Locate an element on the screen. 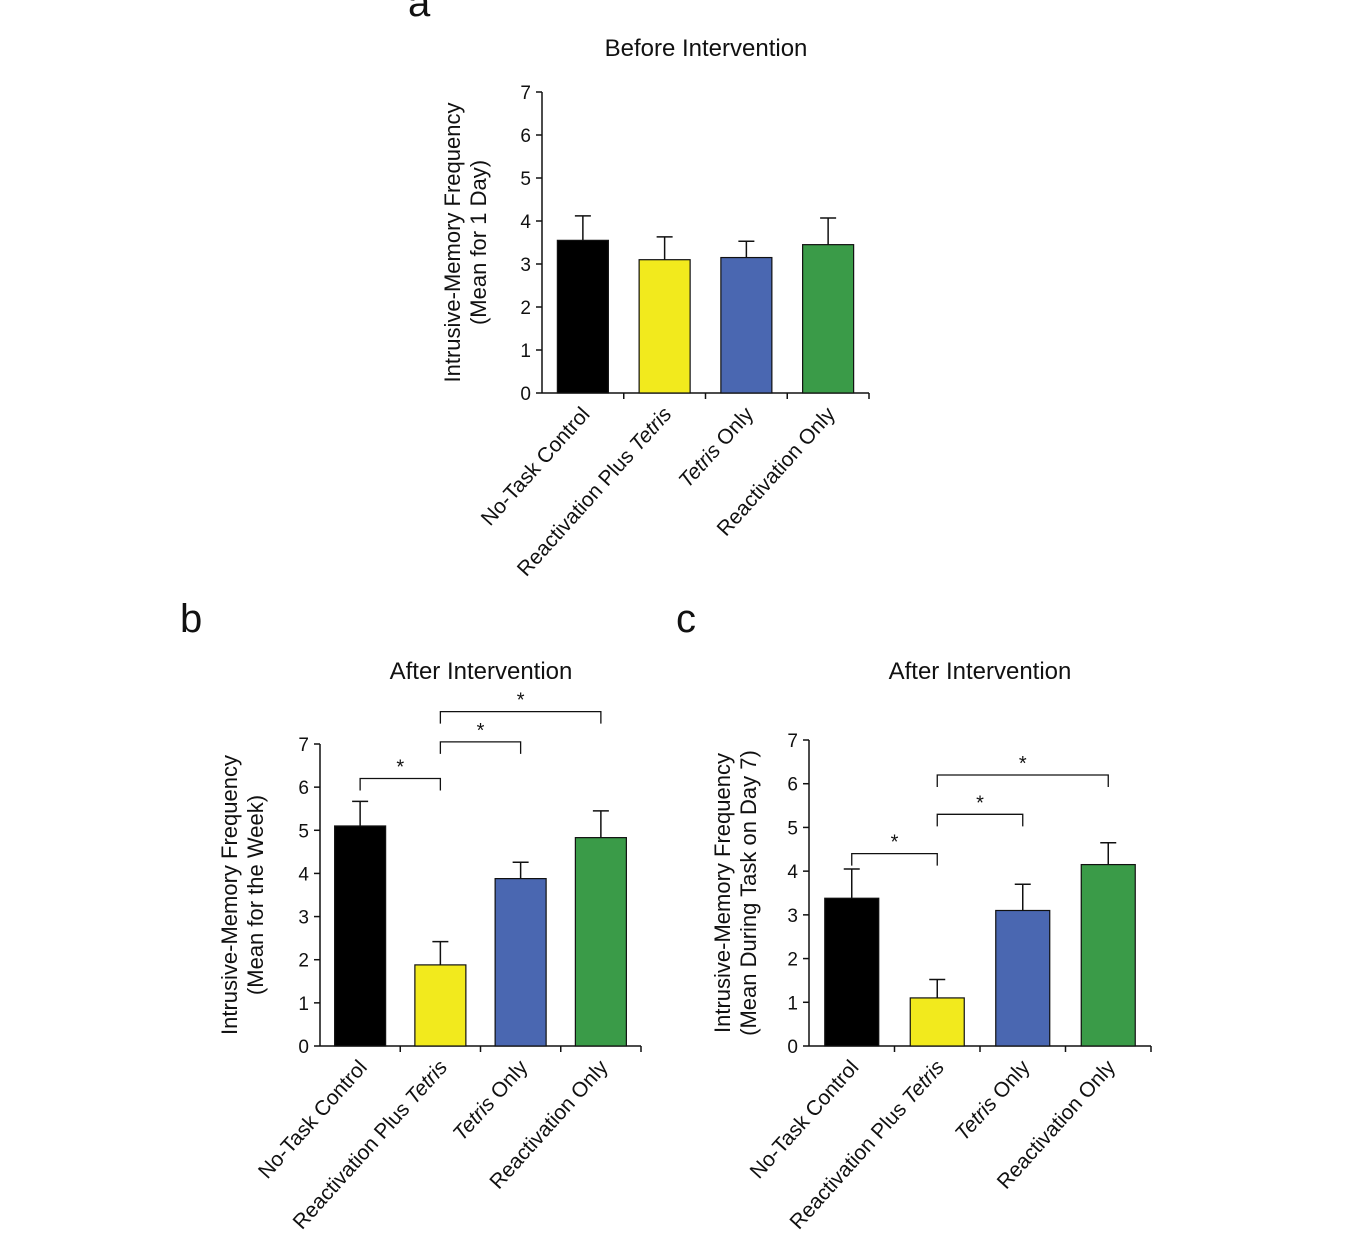 This screenshot has width=1351, height=1248. panel-letter-c: c is located at coordinates (686, 619).